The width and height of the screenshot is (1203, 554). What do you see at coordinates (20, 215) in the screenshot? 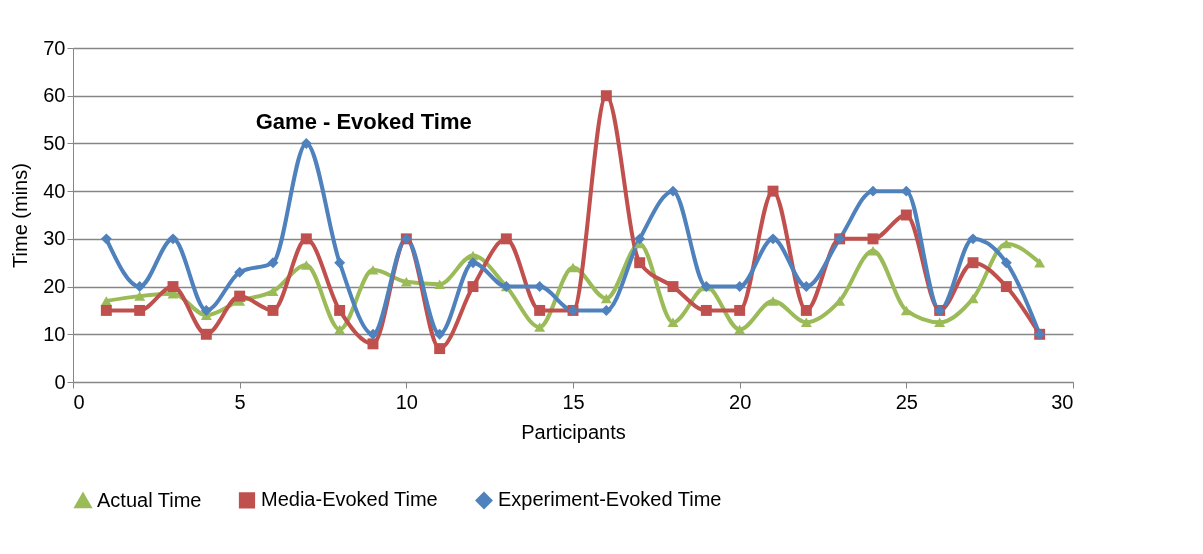
I see `y-axis-title: Time (mins)` at bounding box center [20, 215].